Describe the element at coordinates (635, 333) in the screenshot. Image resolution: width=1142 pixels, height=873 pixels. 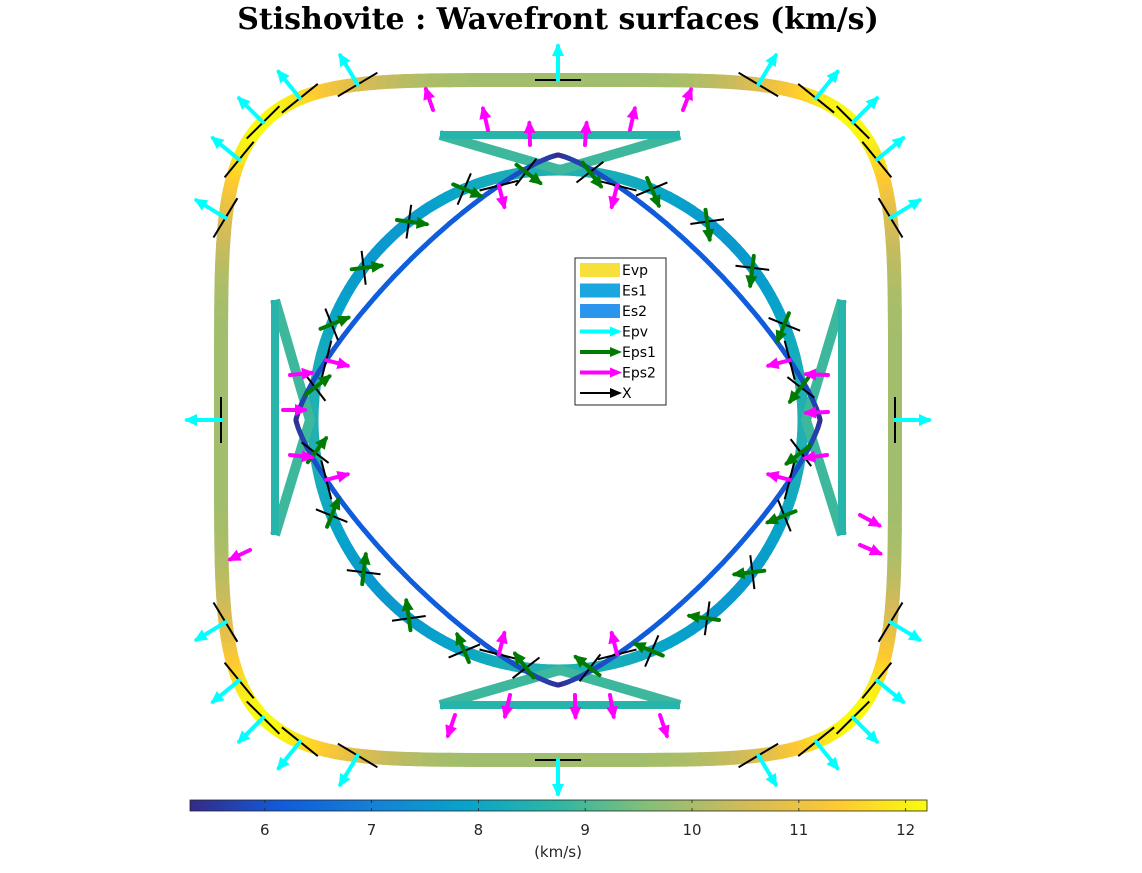
I see `legend-label-epv: Epv` at that location.